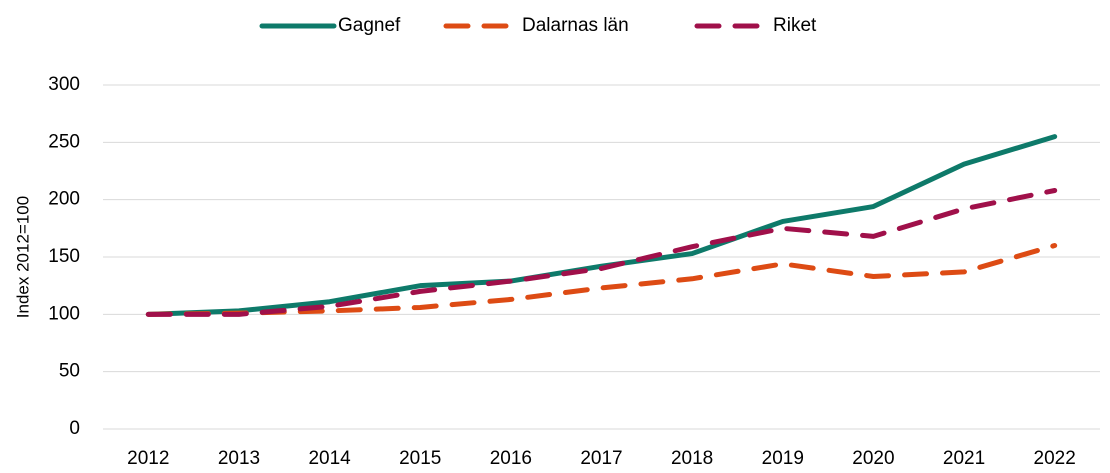  What do you see at coordinates (795, 25) in the screenshot?
I see `legend-label: Riket` at bounding box center [795, 25].